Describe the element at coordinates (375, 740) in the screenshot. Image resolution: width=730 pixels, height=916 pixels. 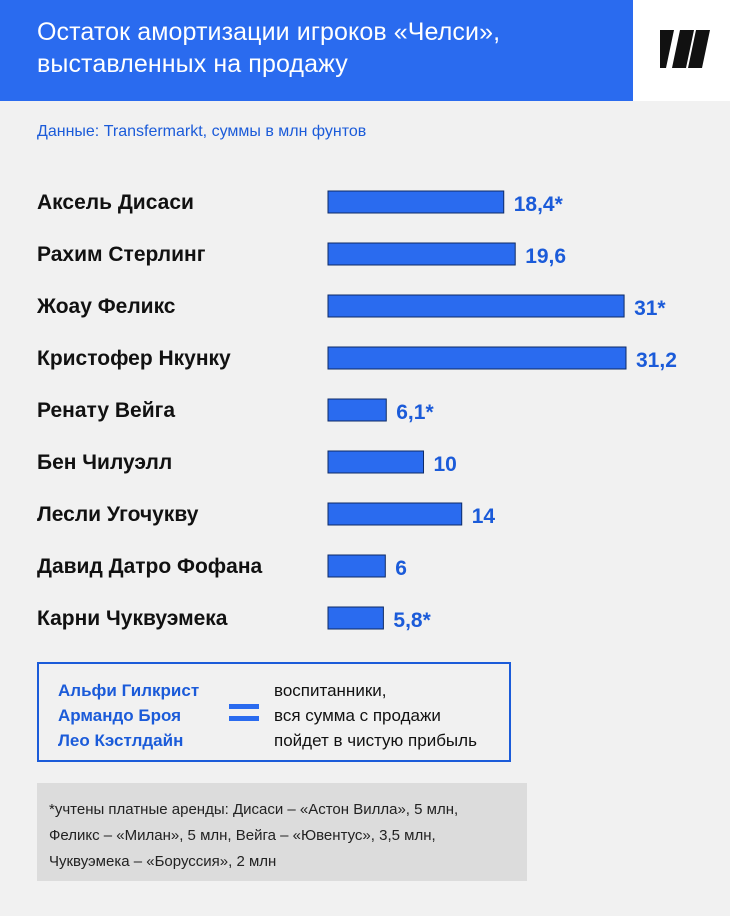
I see `academy-desc-line: пойдет в чистую прибыль` at that location.